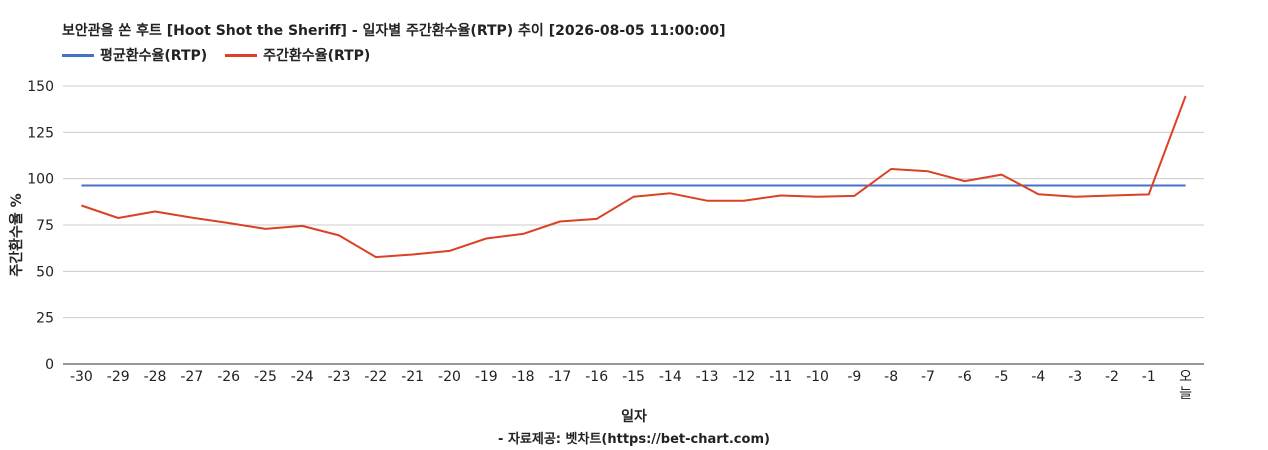  I want to click on y-tick-label: 100, so click(40, 180).